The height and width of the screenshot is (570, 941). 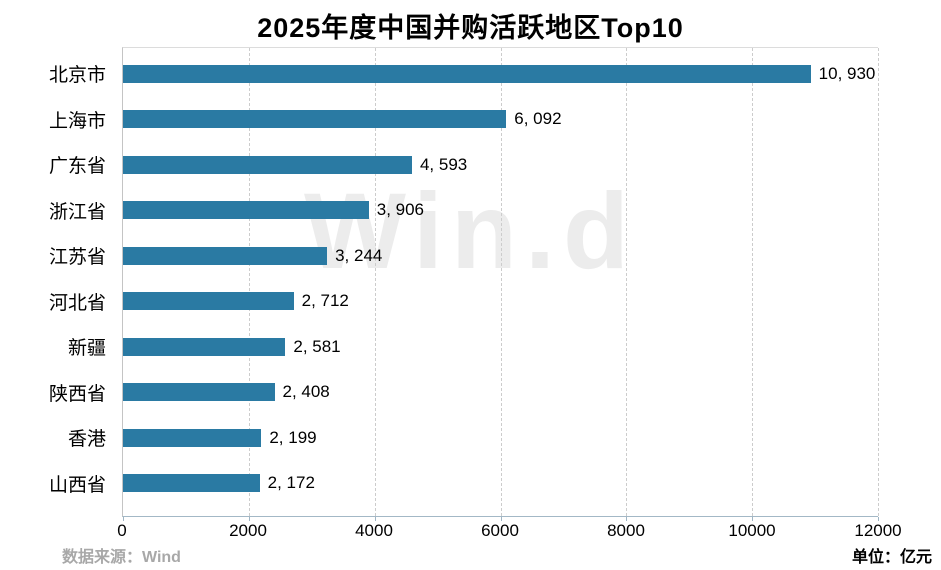 I want to click on wind-watermark: Win.d, so click(x=470, y=230).